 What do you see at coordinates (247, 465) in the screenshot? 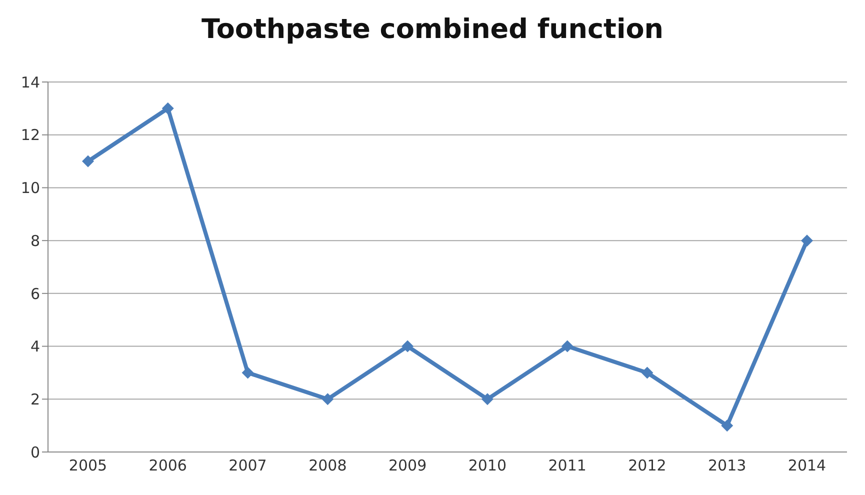
I see `x-tick-label: 2007` at bounding box center [247, 465].